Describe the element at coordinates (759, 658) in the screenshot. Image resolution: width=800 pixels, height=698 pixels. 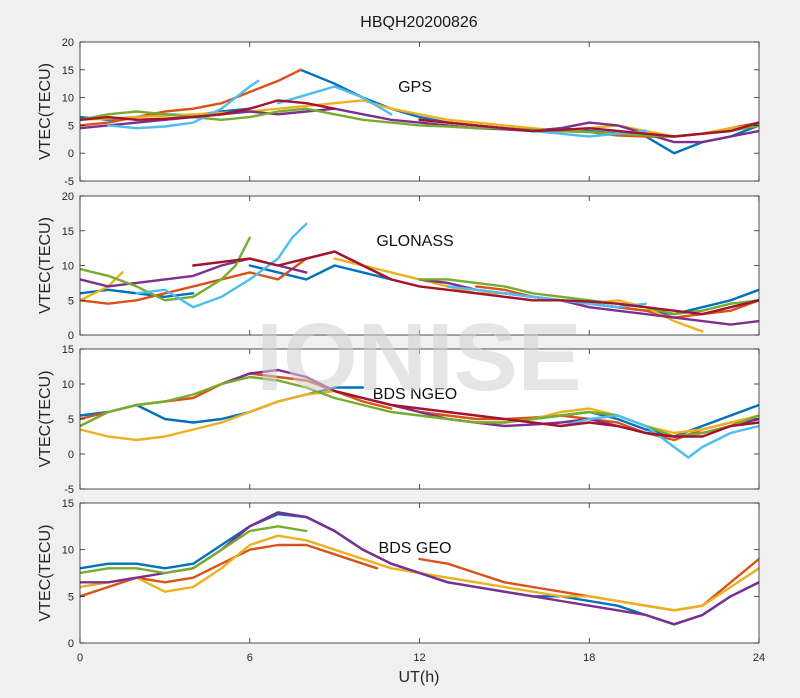
I see `x-tick-label: 24` at that location.